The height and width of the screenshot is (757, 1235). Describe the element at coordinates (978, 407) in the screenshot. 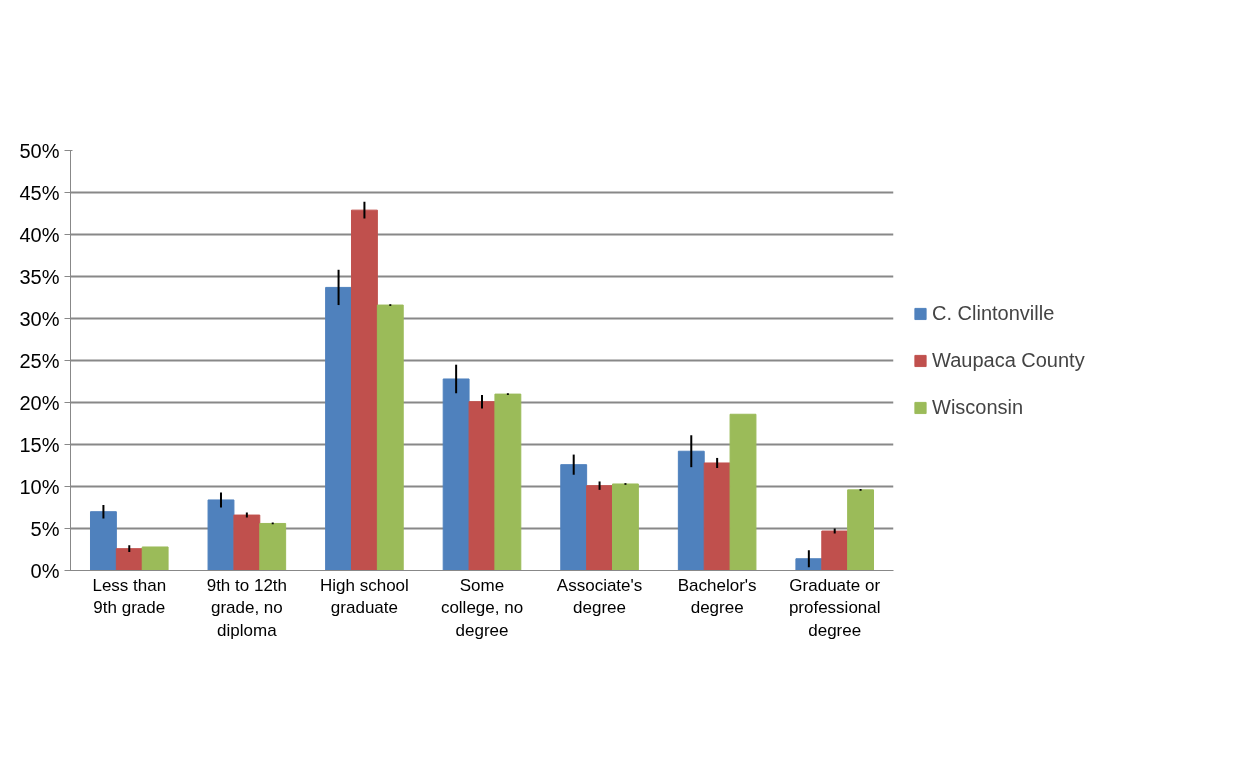

I see `legend-label: Wisconsin` at that location.